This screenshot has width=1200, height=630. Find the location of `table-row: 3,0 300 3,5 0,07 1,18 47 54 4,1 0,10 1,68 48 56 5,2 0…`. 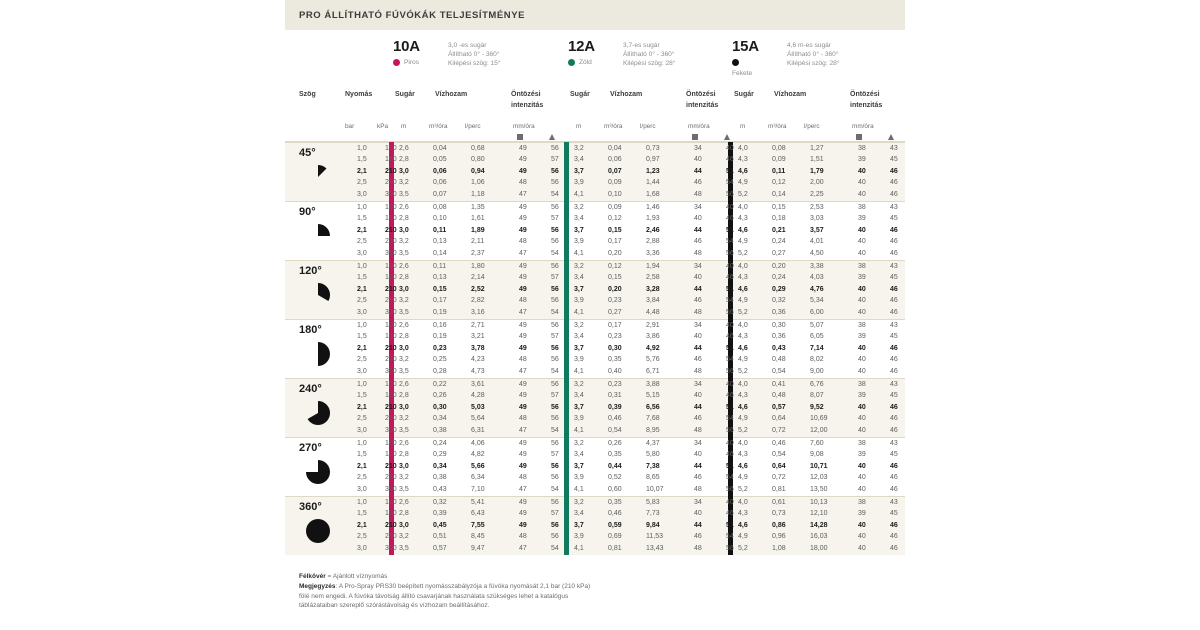

table-row: 3,0 300 3,5 0,07 1,18 47 54 4,1 0,10 1,68 48 56 5,2 0… is located at coordinates (595, 197).